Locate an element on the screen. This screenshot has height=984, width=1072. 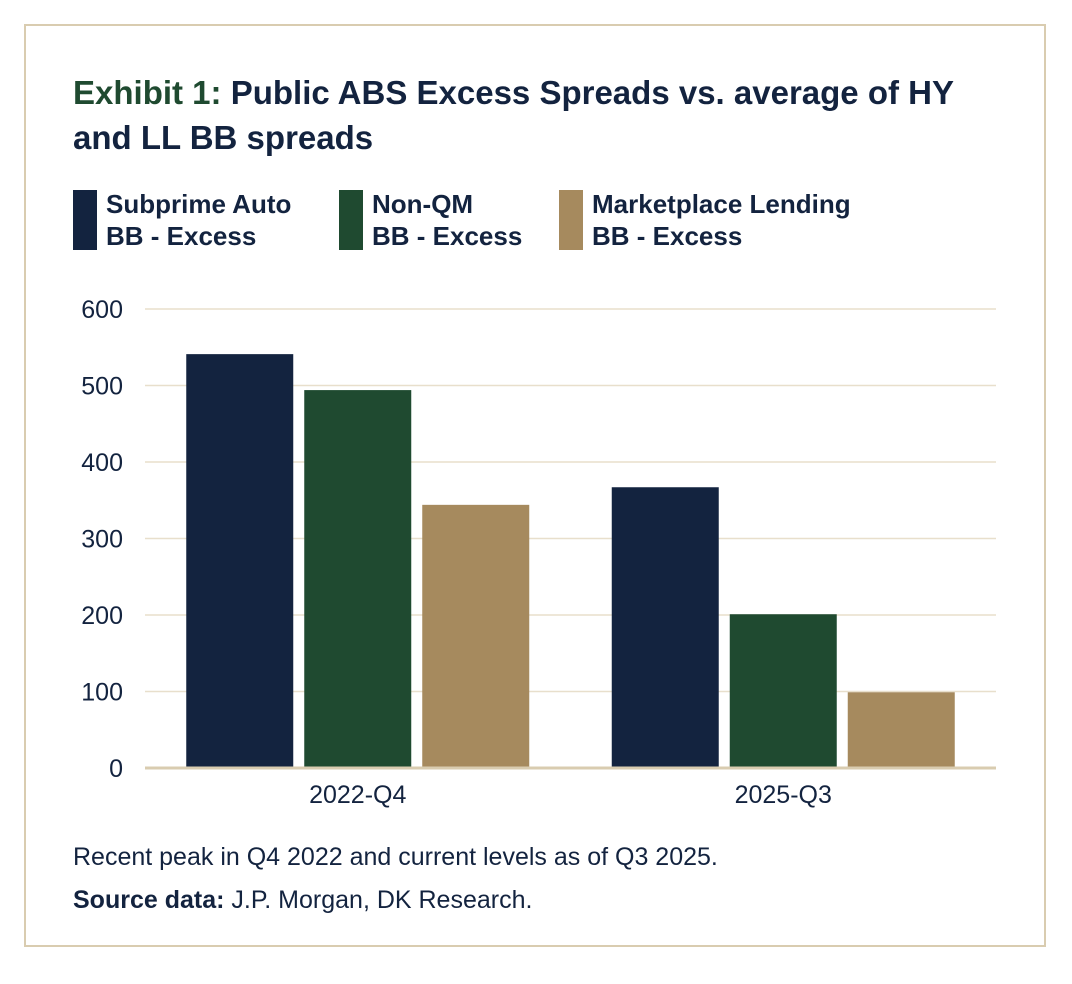
legend-label-line1: Non-QM is located at coordinates (423, 204).